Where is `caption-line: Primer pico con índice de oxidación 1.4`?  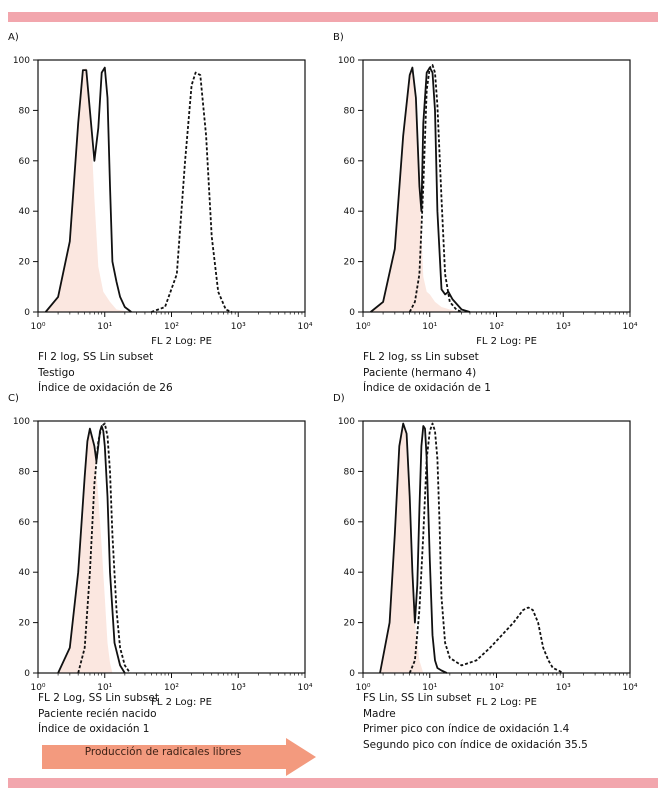
caption-line: Primer pico con índice de oxidación 1.4 is located at coordinates (466, 729).